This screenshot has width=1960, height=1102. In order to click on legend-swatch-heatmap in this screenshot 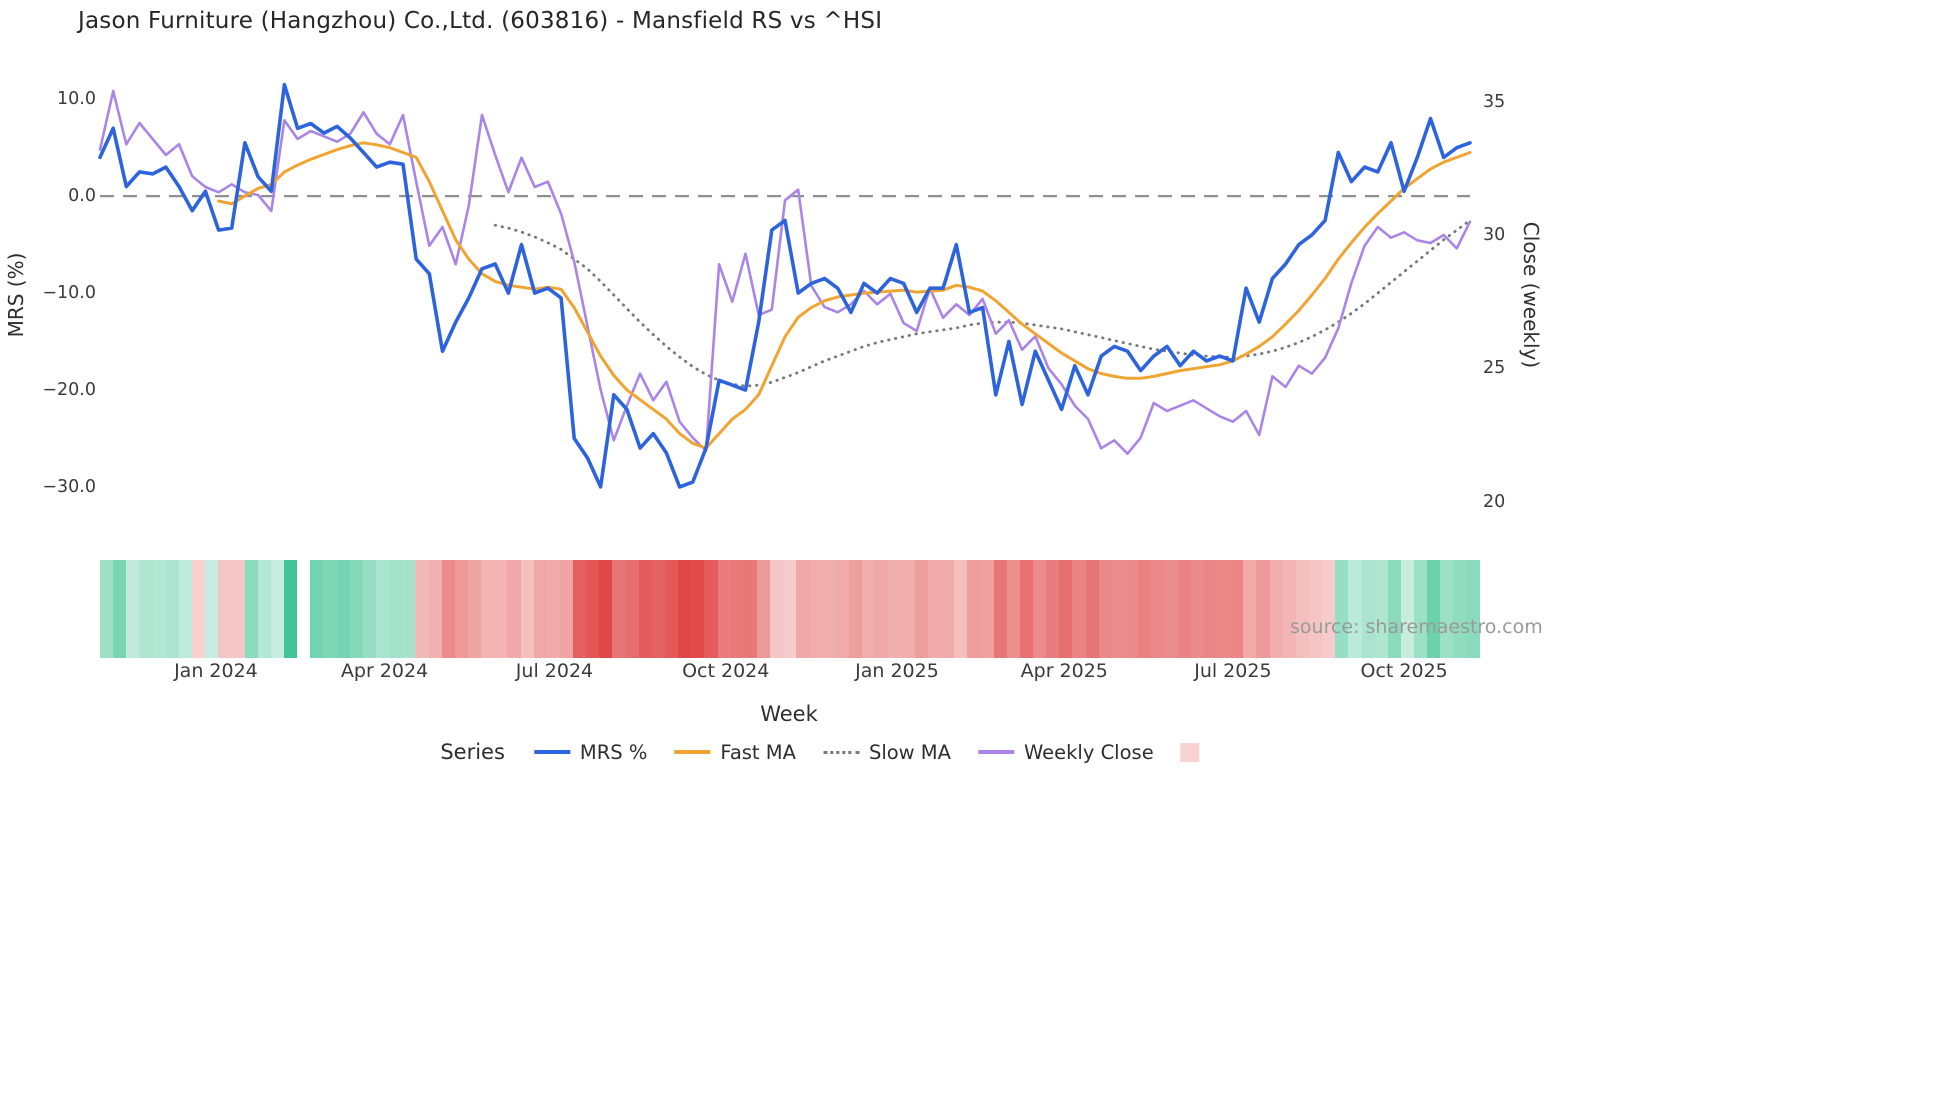, I will do `click(1190, 752)`.